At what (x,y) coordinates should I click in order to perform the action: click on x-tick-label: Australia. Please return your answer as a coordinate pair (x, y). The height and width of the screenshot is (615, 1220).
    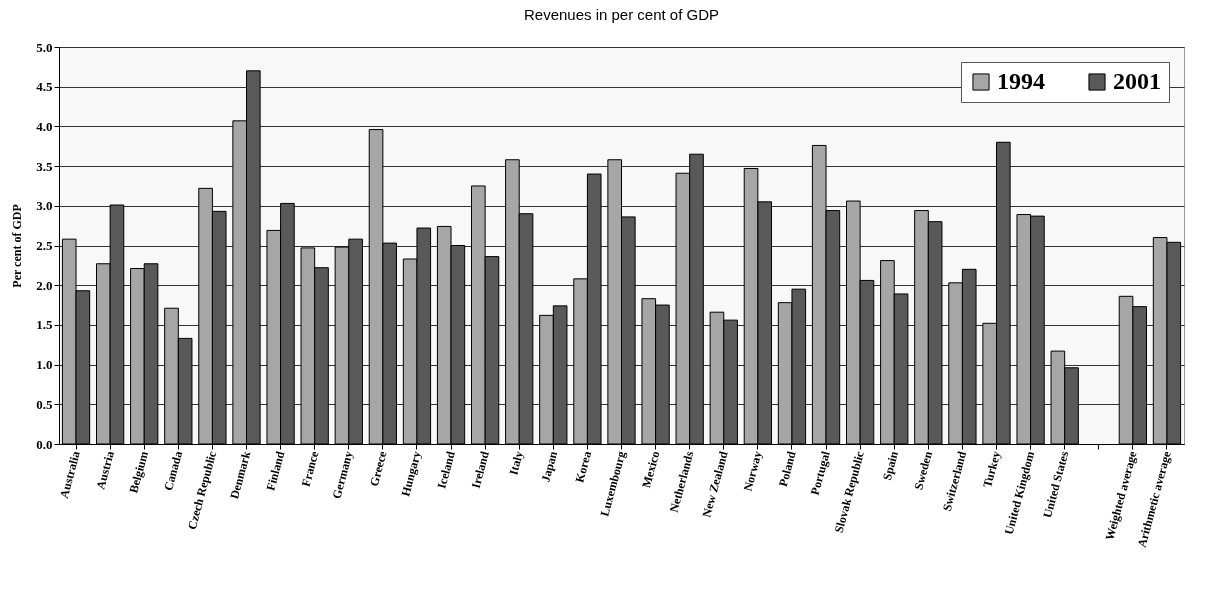
    Looking at the image, I should click on (69, 474).